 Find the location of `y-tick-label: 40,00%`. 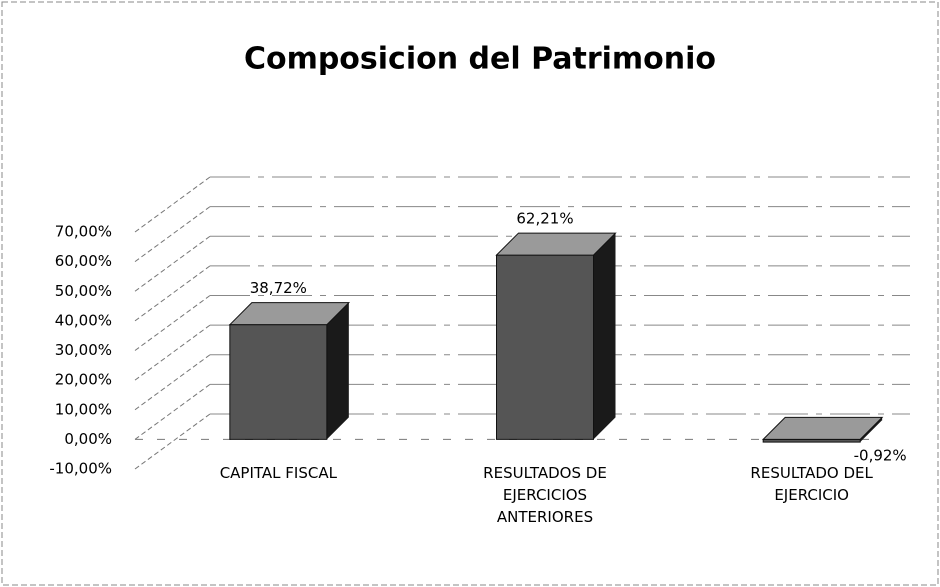

y-tick-label: 40,00% is located at coordinates (83, 320).